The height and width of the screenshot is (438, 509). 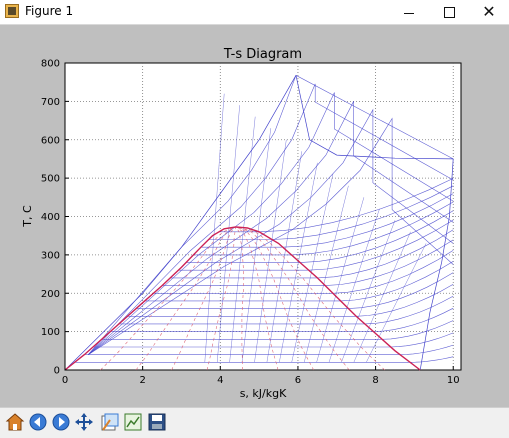 I want to click on y-tick-label: 600, so click(x=50, y=140).